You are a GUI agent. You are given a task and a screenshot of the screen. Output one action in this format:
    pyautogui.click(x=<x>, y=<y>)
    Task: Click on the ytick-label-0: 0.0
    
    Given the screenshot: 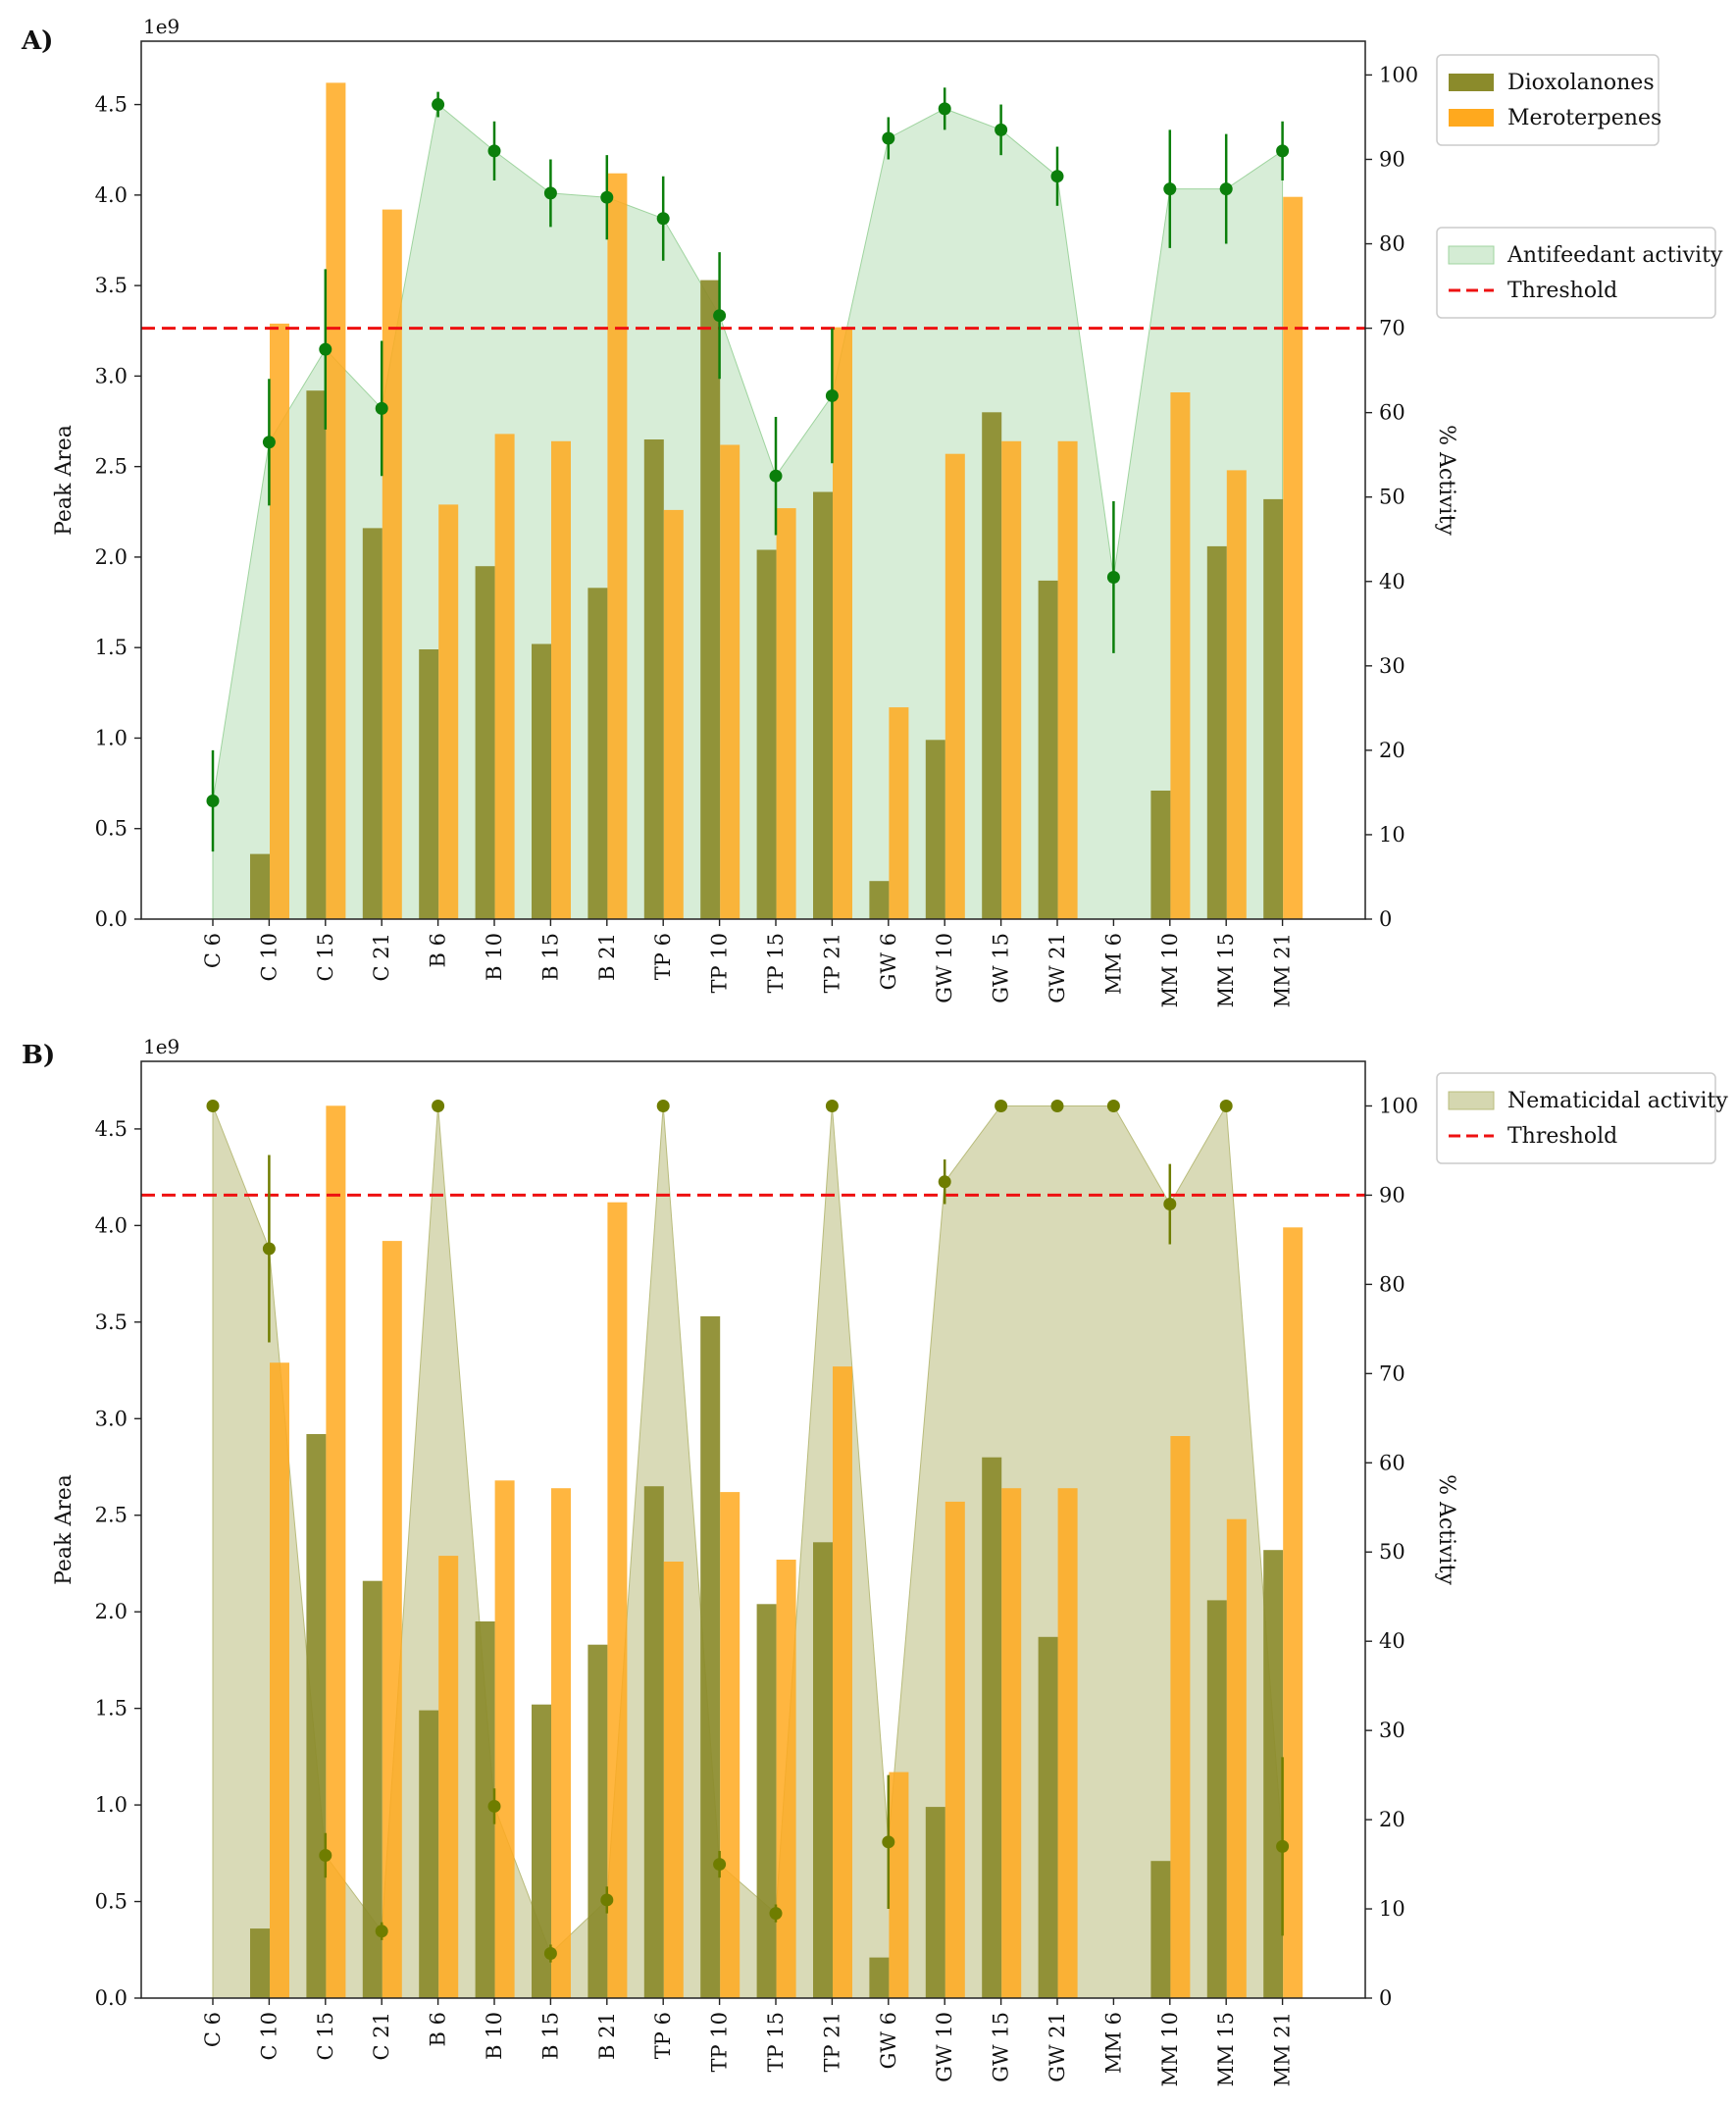 What is the action you would take?
    pyautogui.click(x=112, y=1998)
    